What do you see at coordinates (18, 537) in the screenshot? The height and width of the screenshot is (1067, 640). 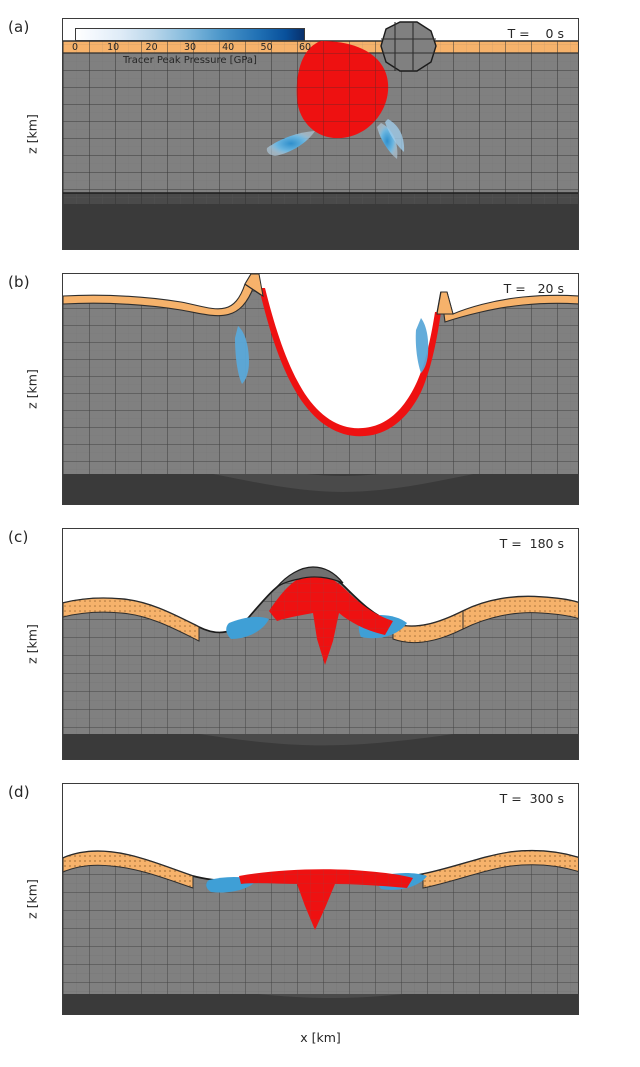 I see `panel-c-label: (c)` at bounding box center [18, 537].